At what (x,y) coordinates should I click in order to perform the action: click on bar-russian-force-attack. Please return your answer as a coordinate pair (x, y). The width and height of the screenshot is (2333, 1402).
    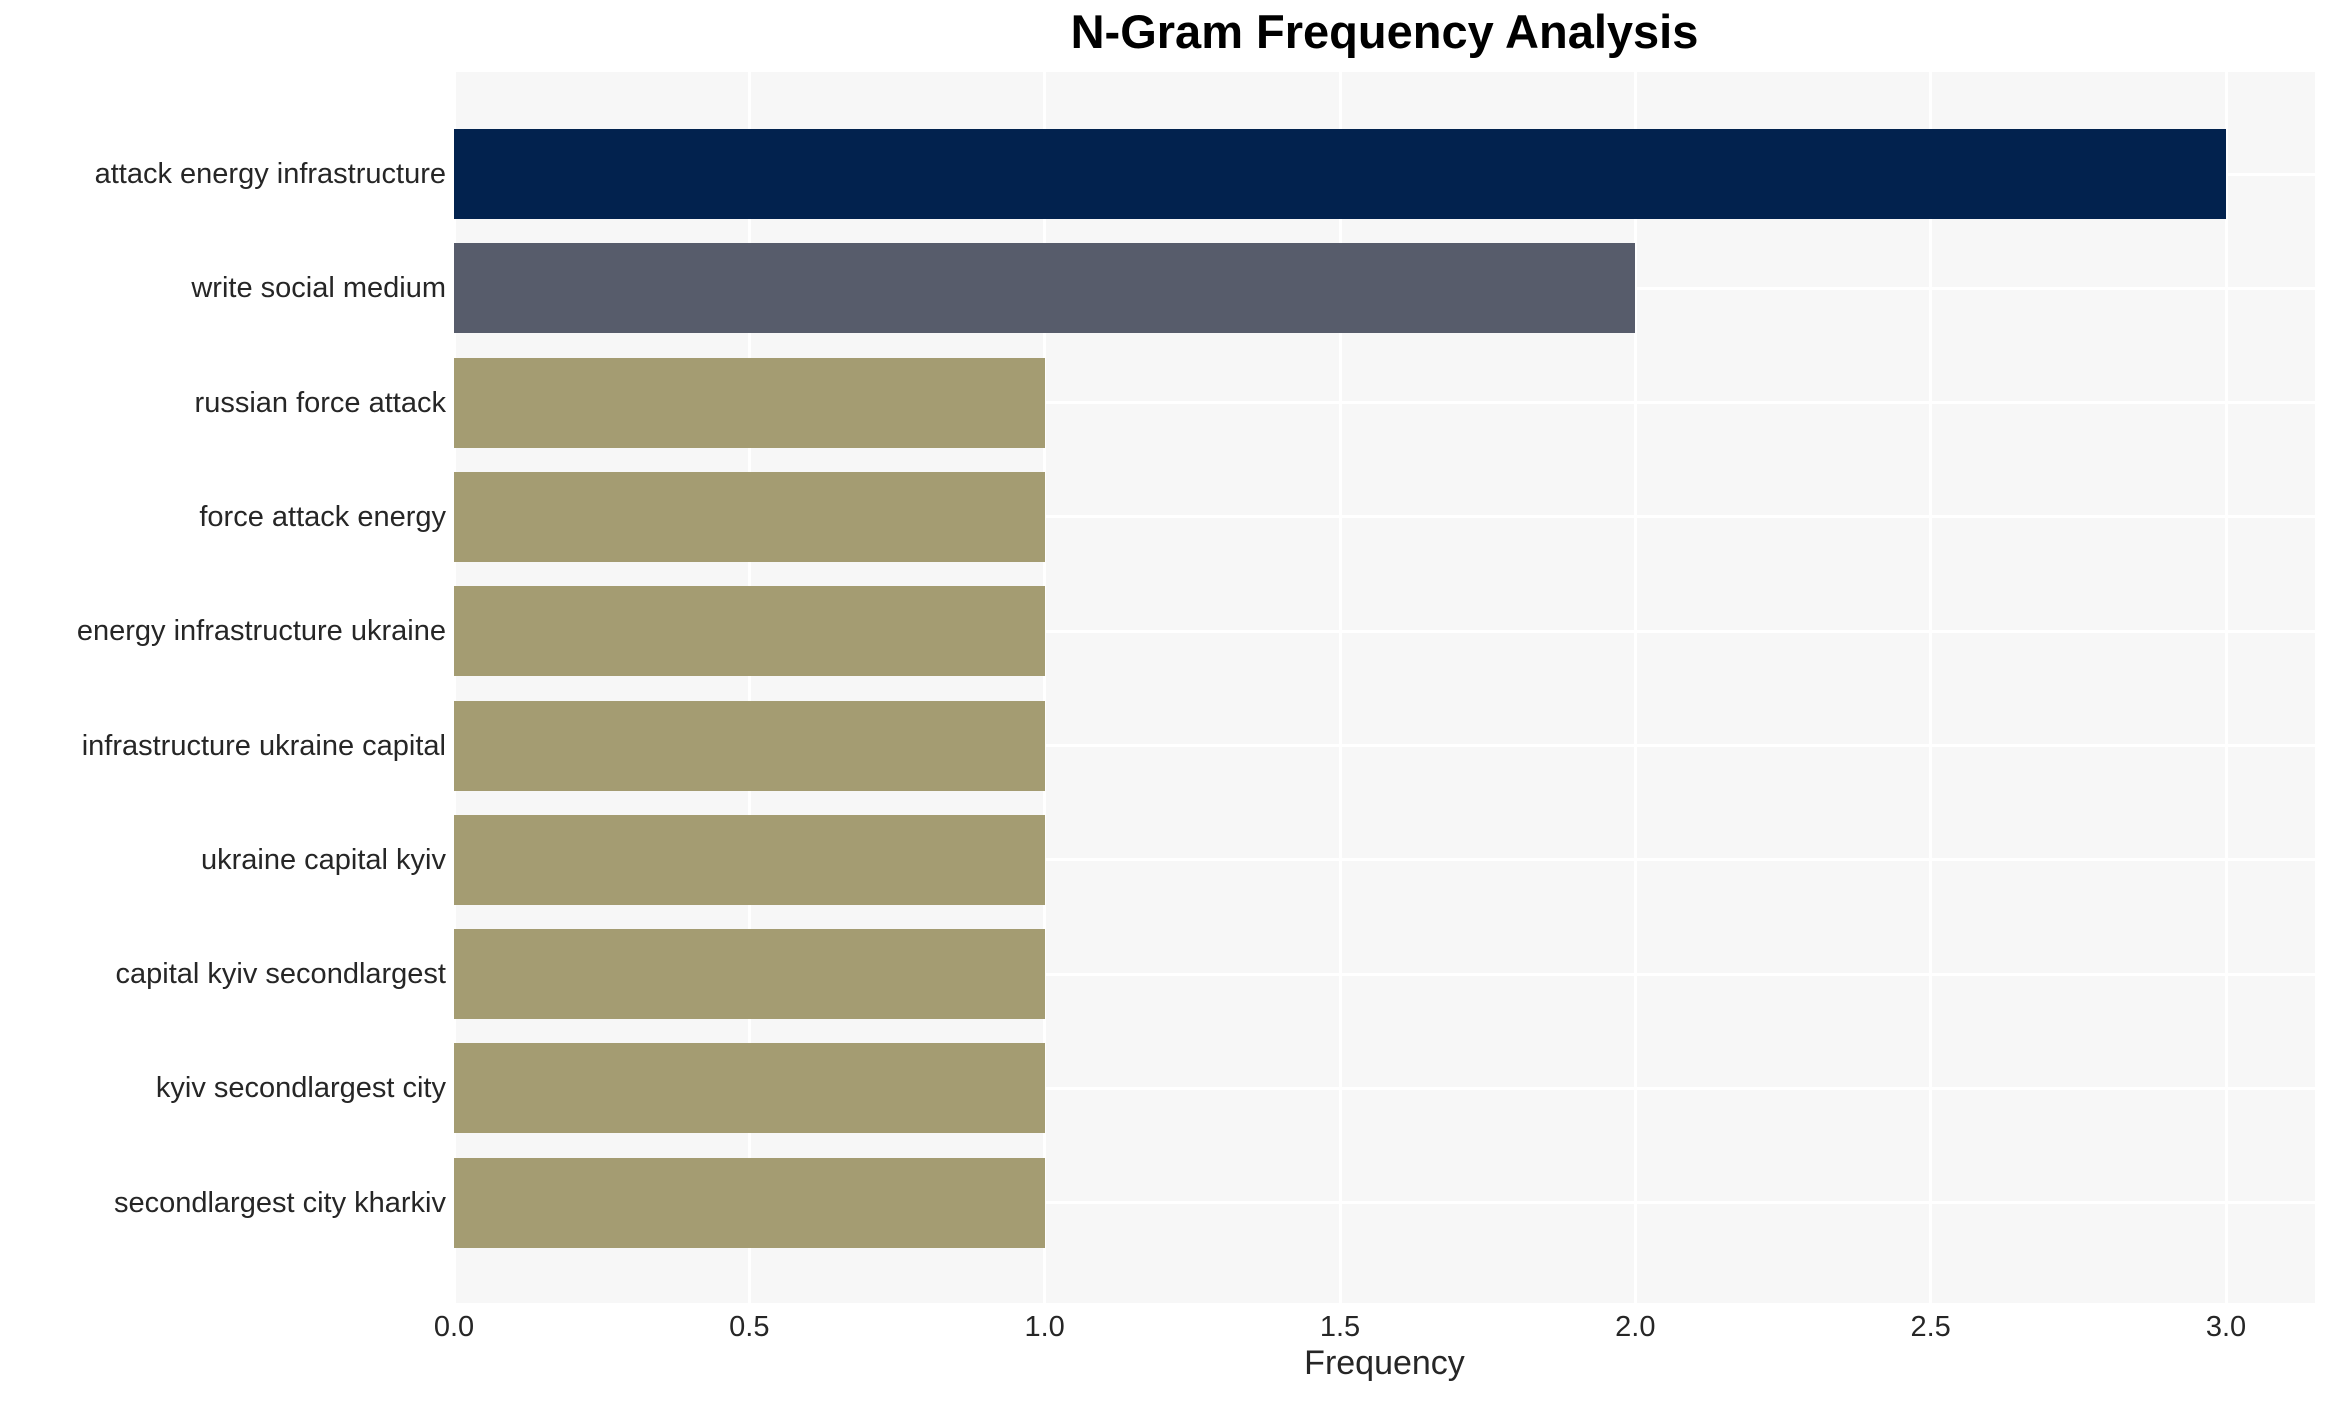
    Looking at the image, I should click on (749, 402).